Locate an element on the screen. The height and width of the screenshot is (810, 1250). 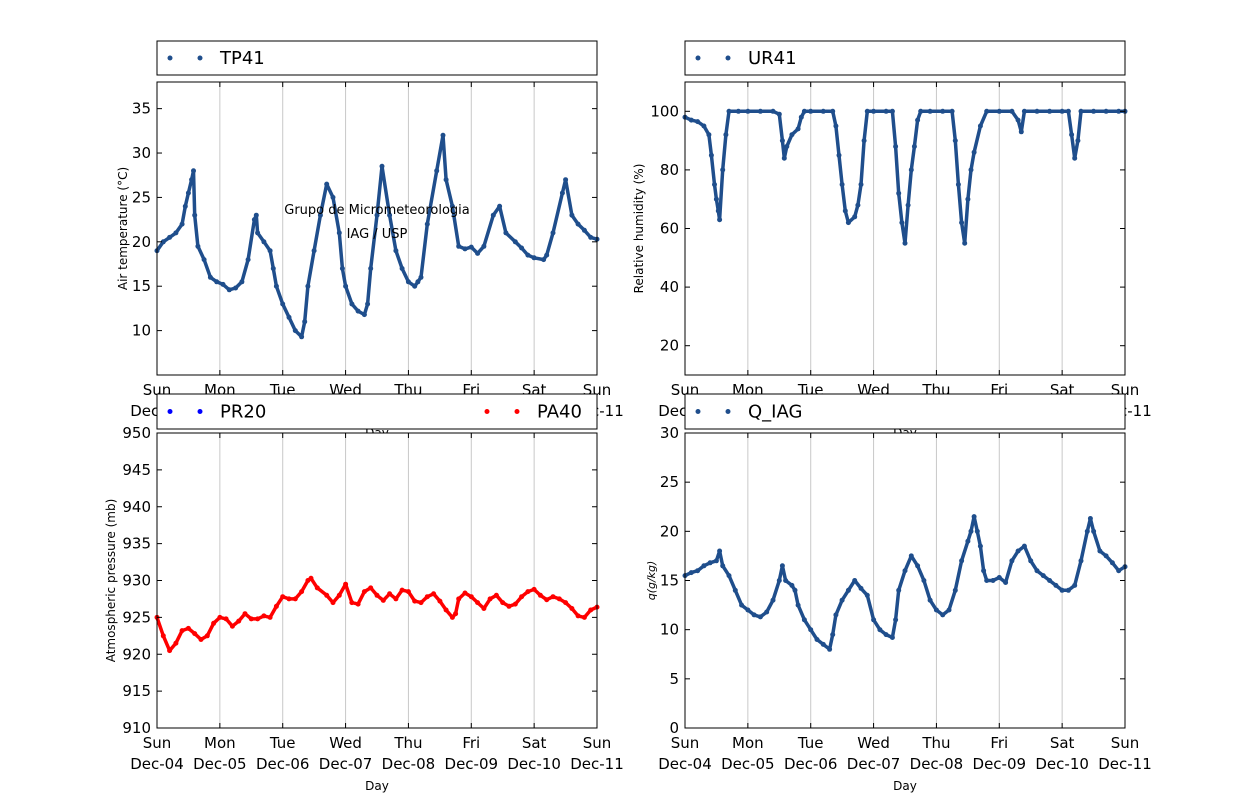
watermark-line-2: IAG / USP is located at coordinates (377, 234).